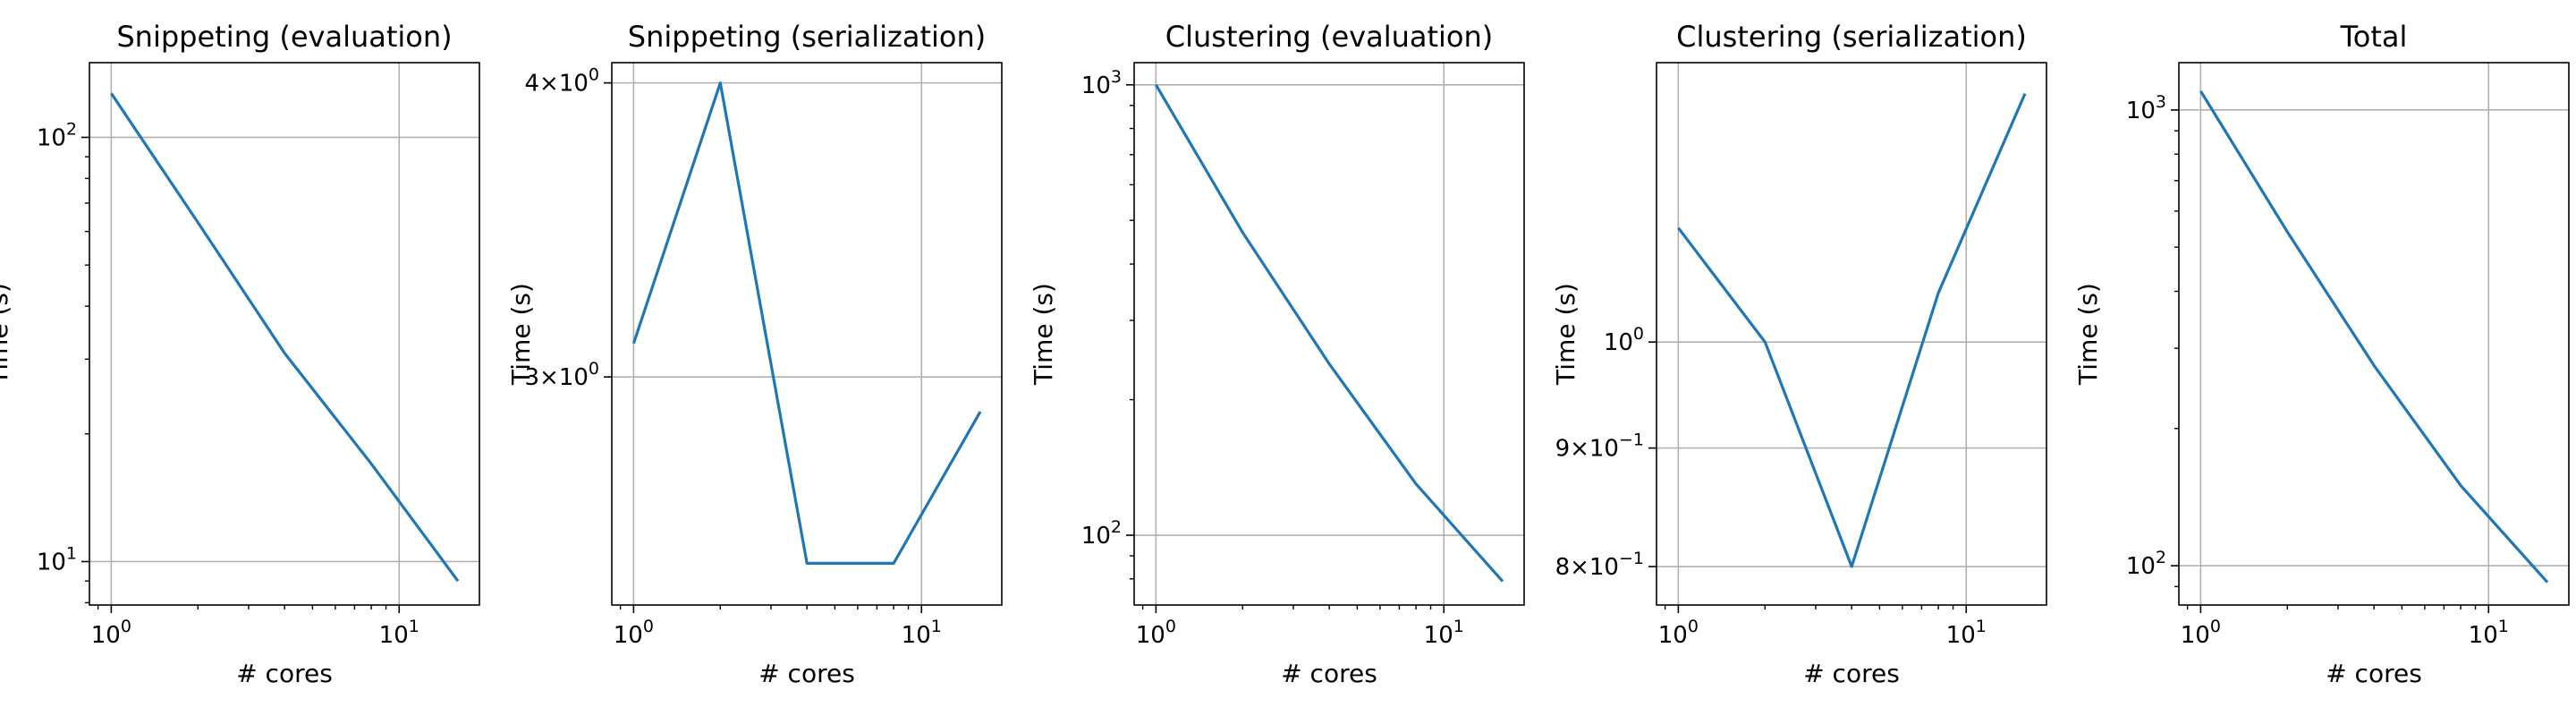 Image resolution: width=2576 pixels, height=716 pixels. Describe the element at coordinates (561, 81) in the screenshot. I see `y-tick-label: 4×100` at that location.